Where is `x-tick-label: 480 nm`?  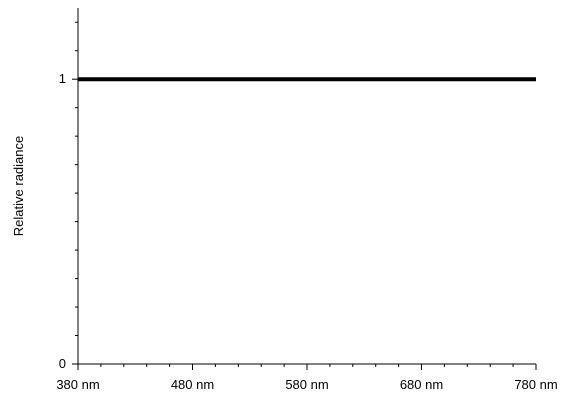 x-tick-label: 480 nm is located at coordinates (192, 384).